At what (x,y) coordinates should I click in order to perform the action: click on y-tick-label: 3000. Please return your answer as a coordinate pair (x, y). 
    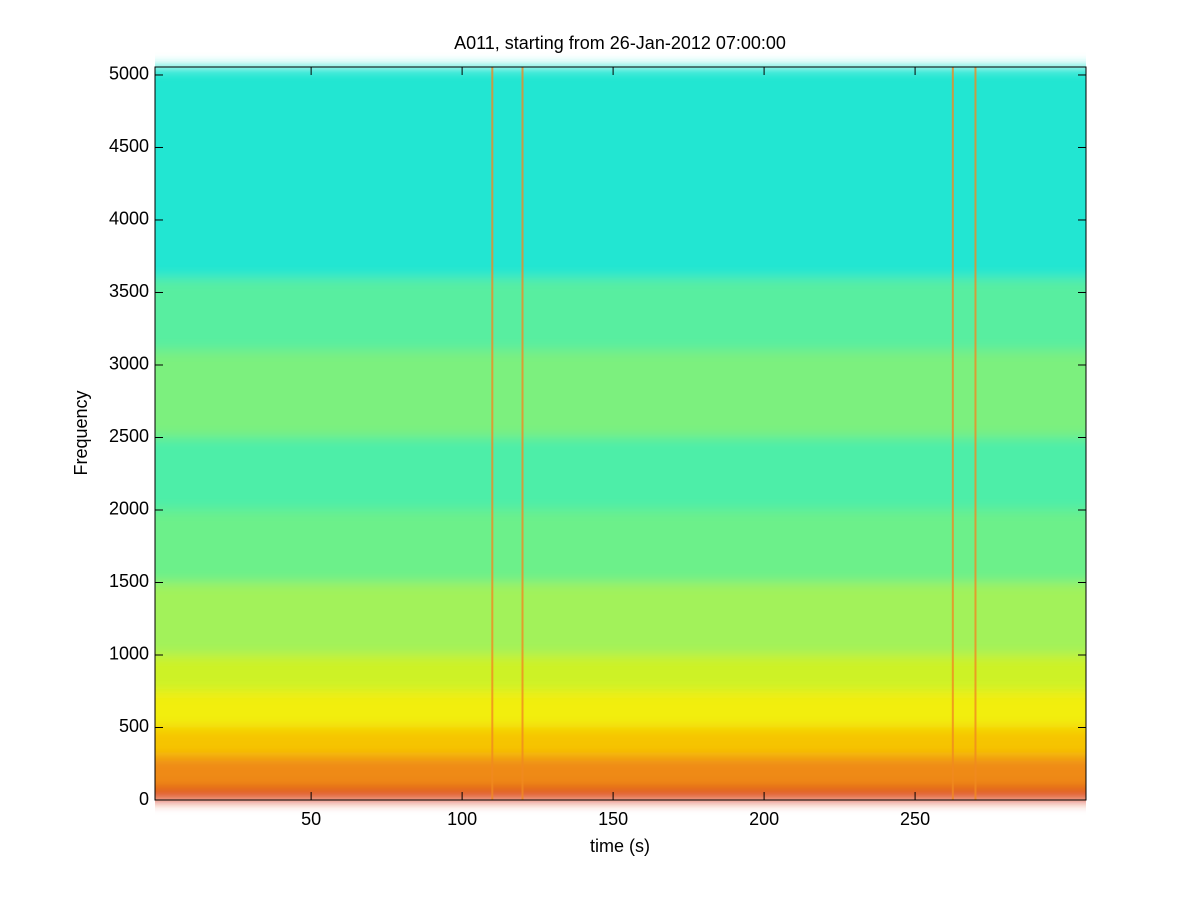
    Looking at the image, I should click on (129, 364).